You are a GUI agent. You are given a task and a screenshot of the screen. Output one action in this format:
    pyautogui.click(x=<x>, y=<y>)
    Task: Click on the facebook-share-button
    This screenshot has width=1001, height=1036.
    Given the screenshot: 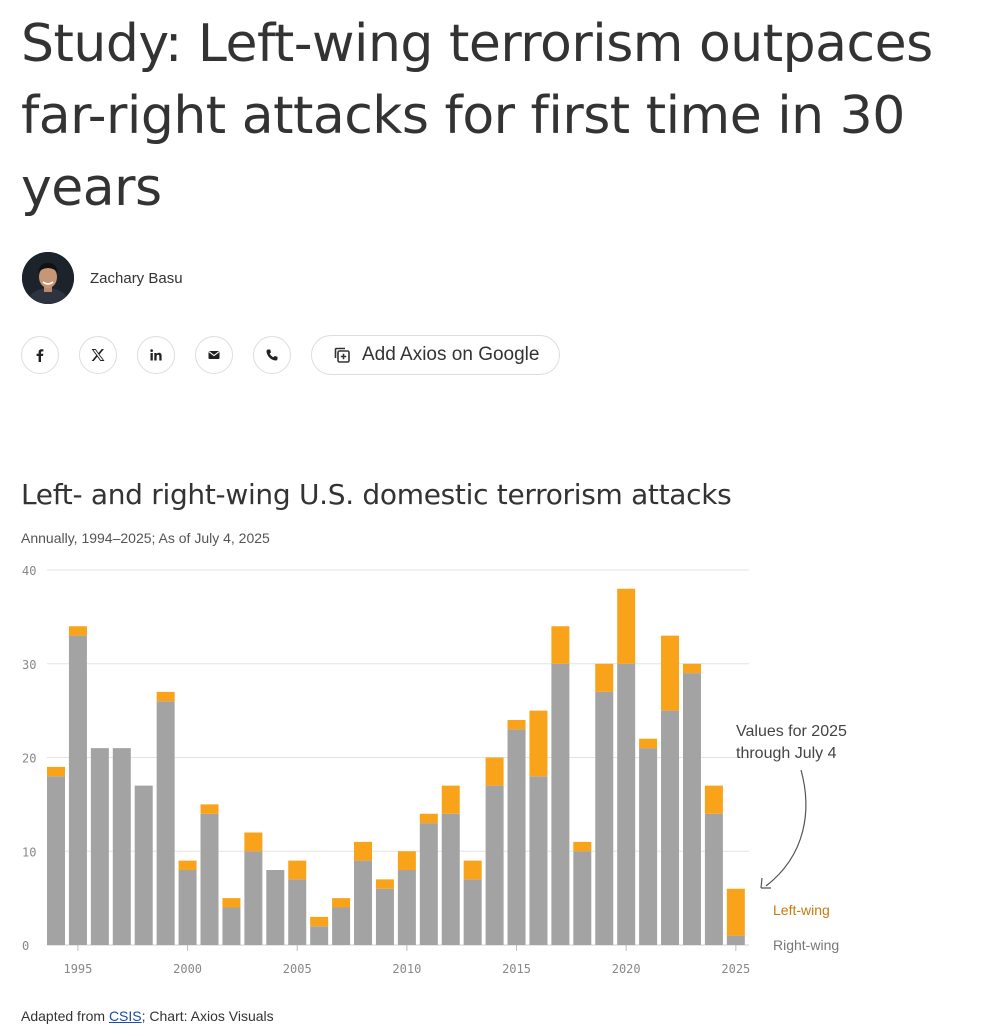 What is the action you would take?
    pyautogui.click(x=40, y=355)
    